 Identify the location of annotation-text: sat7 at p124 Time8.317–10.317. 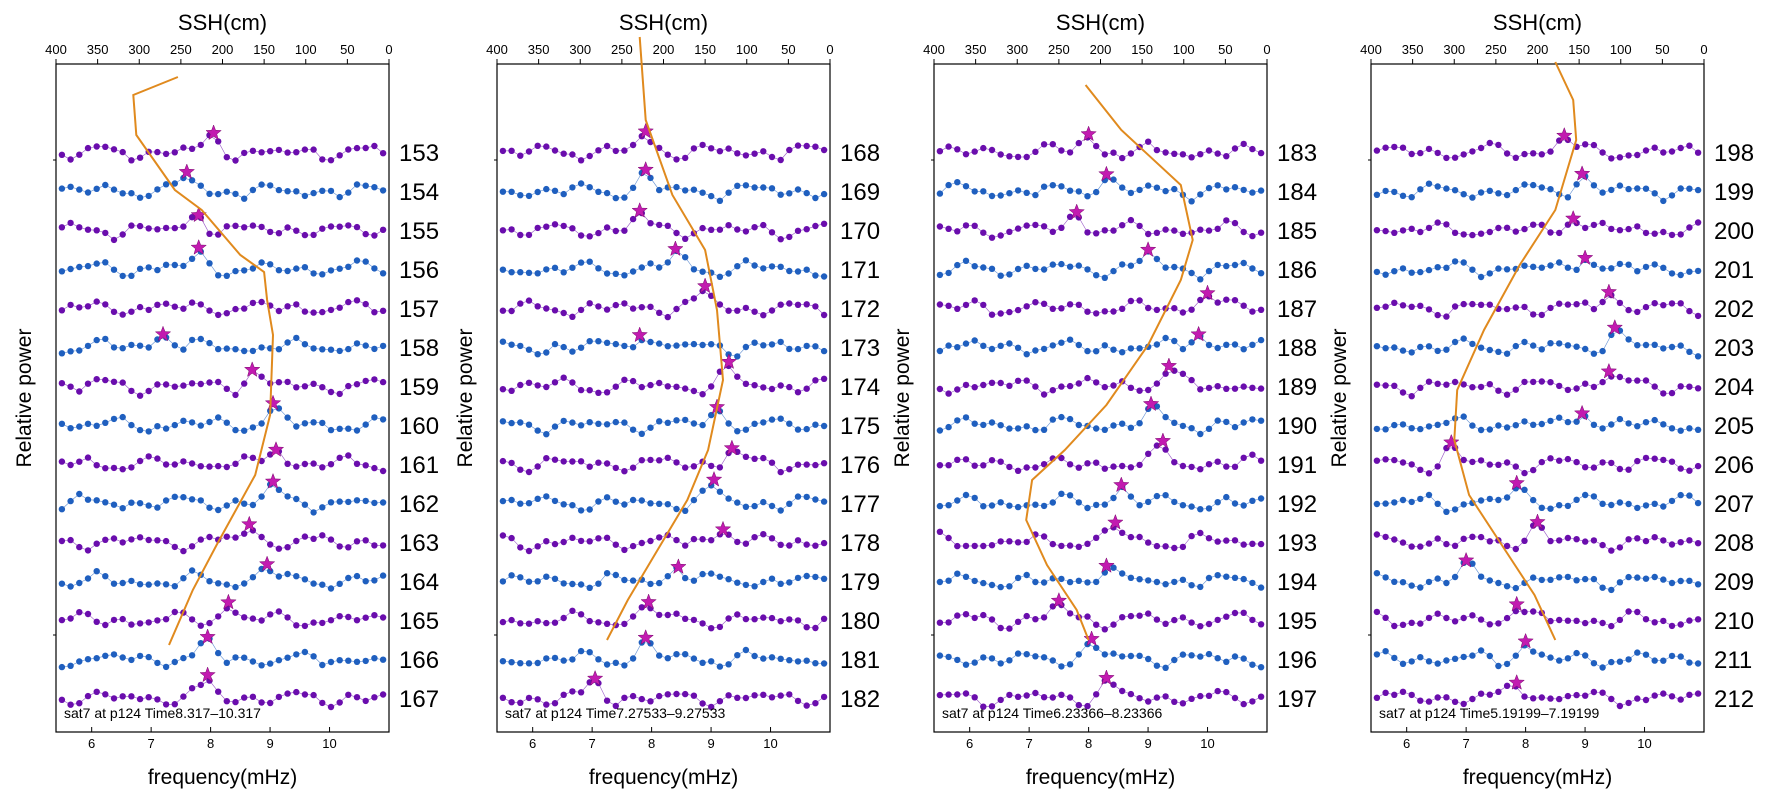
(162, 713).